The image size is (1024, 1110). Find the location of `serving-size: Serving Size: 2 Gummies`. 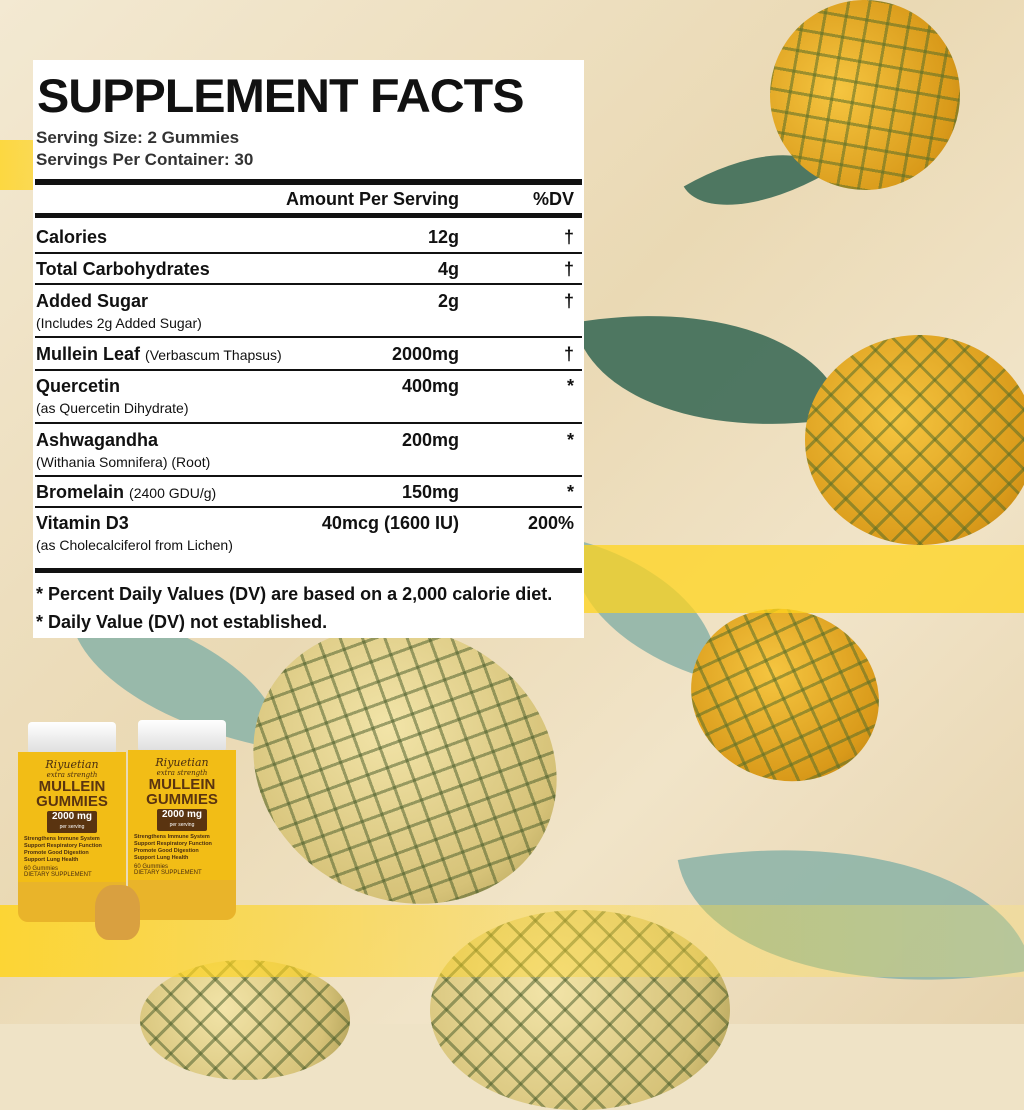

serving-size: Serving Size: 2 Gummies is located at coordinates (138, 137).